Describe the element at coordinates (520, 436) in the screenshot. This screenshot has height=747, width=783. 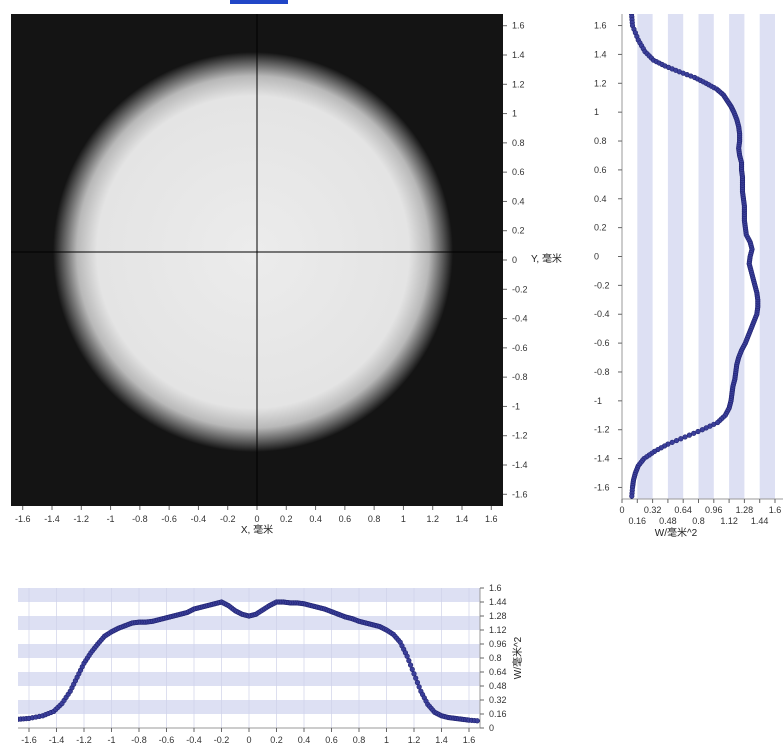
I see `heatmap-y-tick-label: -1.2` at that location.